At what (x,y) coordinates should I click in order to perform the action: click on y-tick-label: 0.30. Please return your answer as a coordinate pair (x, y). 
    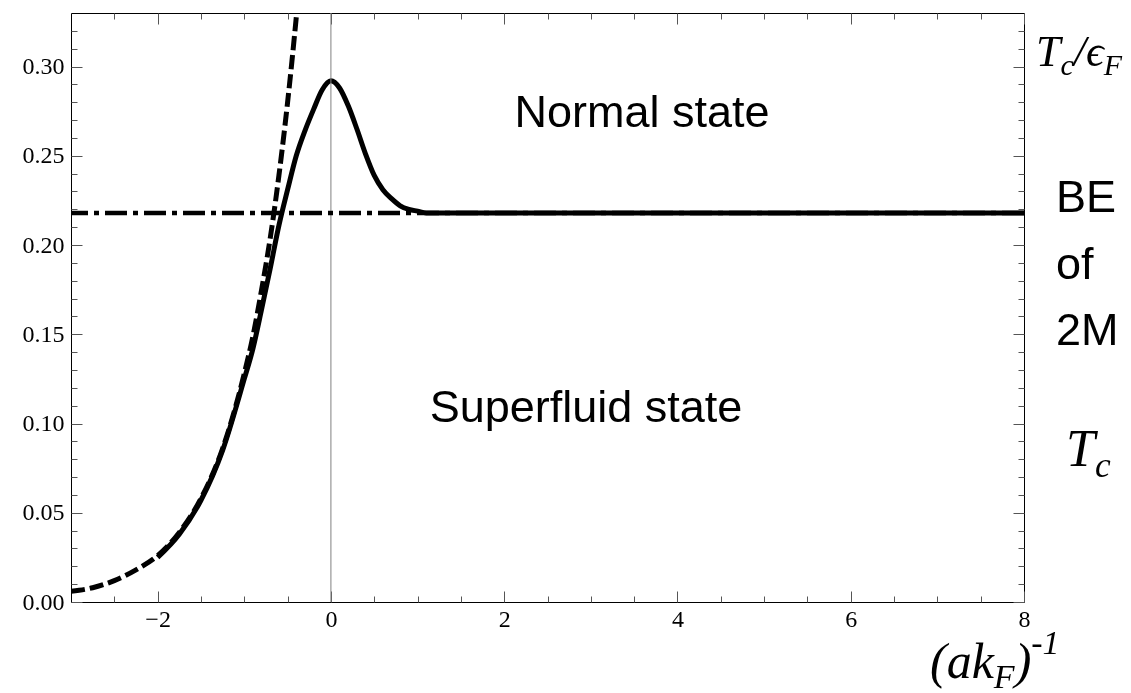
    Looking at the image, I should click on (43, 66).